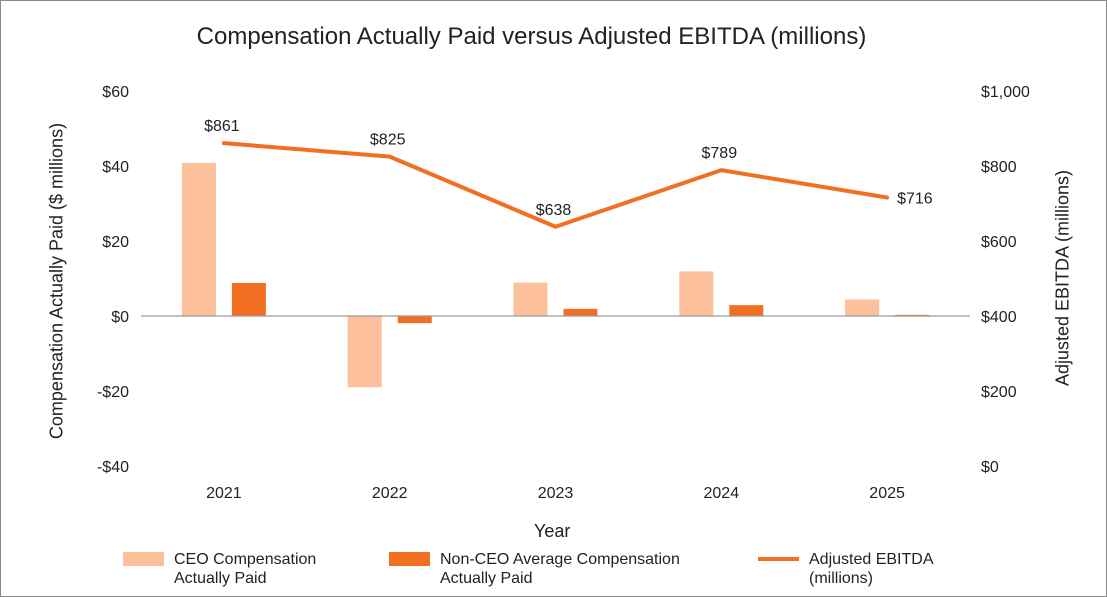  I want to click on legend-label-ebitda-line1: Adjusted EBITDA, so click(871, 559).